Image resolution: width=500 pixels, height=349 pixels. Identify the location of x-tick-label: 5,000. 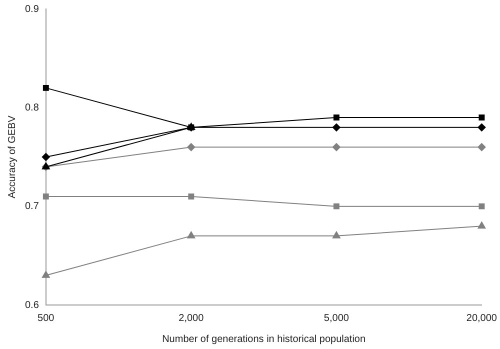
(337, 318).